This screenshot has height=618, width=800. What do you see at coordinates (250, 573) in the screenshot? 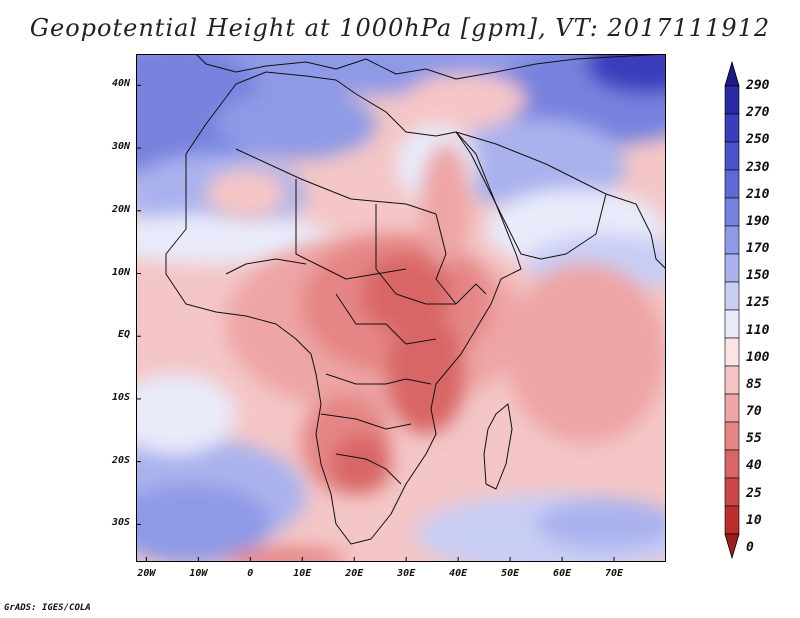
I see `lon-label: 0` at bounding box center [250, 573].